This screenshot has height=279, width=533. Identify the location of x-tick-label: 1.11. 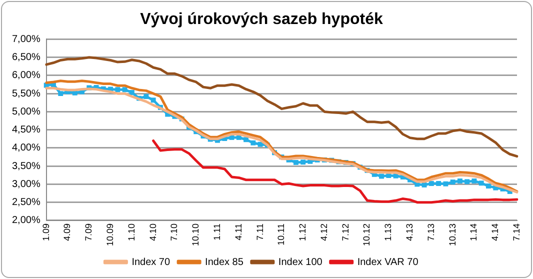
(217, 231).